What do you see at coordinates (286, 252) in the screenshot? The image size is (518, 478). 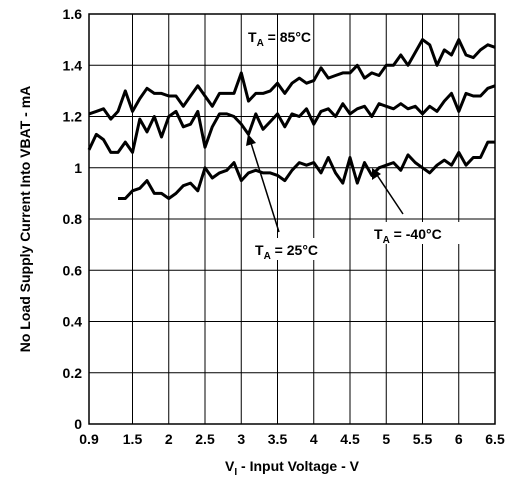 I see `annotation-25c: TA = 25°C` at bounding box center [286, 252].